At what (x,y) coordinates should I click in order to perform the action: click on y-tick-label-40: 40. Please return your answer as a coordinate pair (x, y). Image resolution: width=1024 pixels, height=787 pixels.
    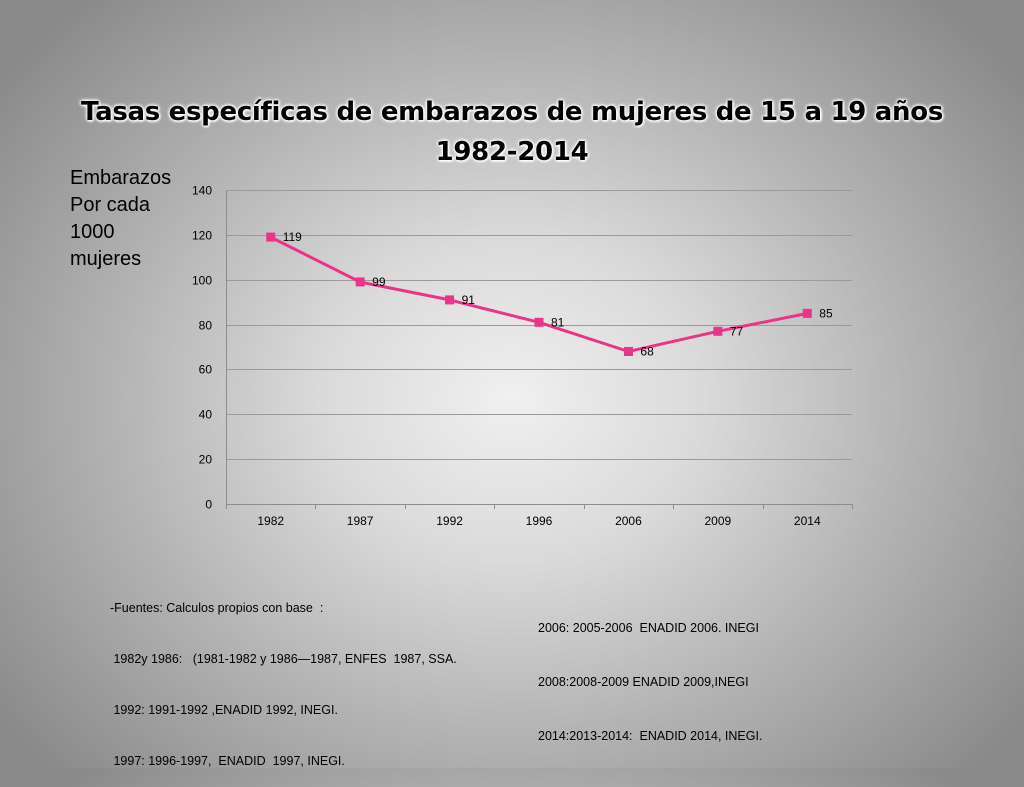
    Looking at the image, I should click on (206, 415).